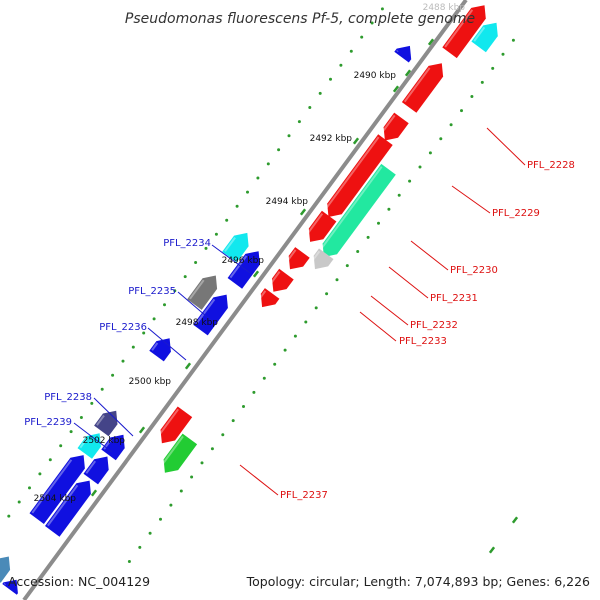  I want to click on gene-label-pfl-2233: PFL_2233, so click(423, 341).